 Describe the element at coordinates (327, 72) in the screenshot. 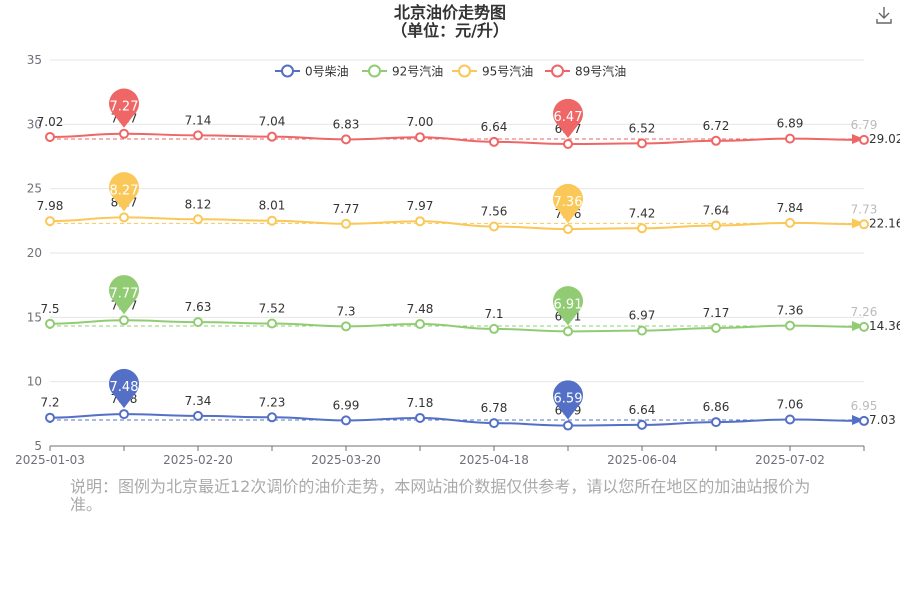

I see `legend-label: 0号柴油` at that location.